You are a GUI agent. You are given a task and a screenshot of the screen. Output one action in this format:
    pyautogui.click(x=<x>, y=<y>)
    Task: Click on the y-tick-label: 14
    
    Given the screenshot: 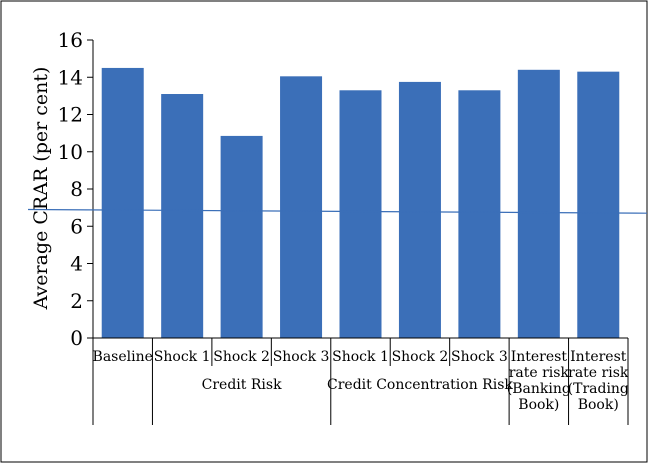 What is the action you would take?
    pyautogui.click(x=70, y=77)
    